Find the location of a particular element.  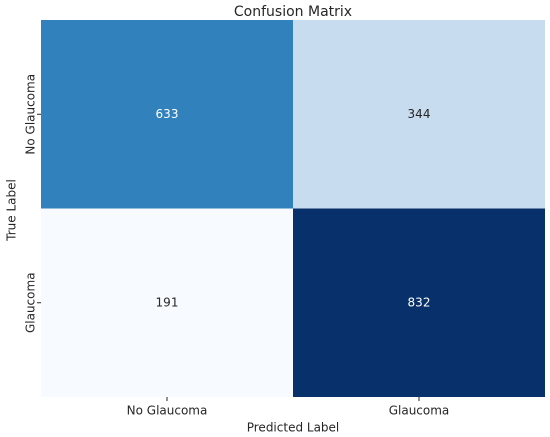

cell-label: 344 is located at coordinates (419, 114).